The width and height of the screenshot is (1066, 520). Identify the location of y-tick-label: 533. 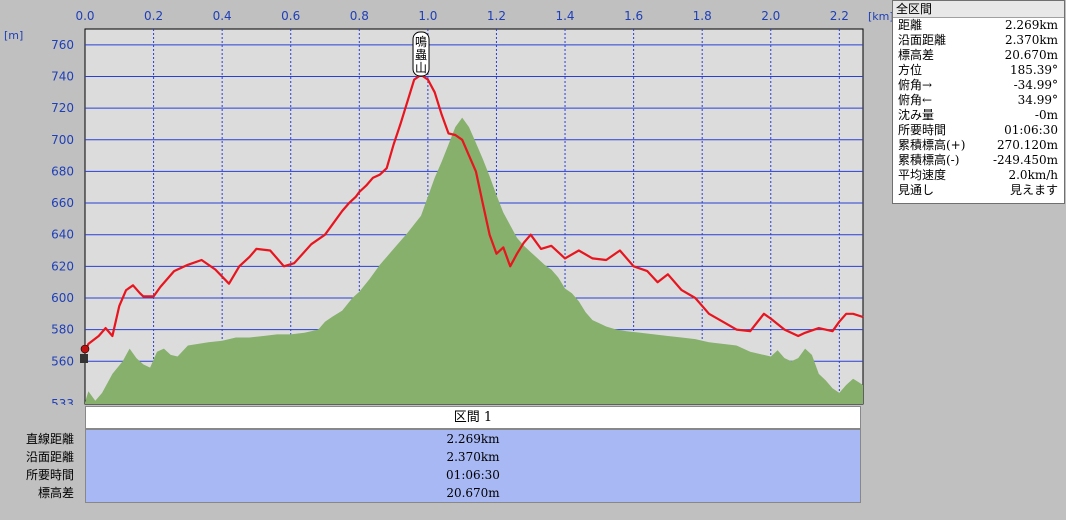
(62, 401).